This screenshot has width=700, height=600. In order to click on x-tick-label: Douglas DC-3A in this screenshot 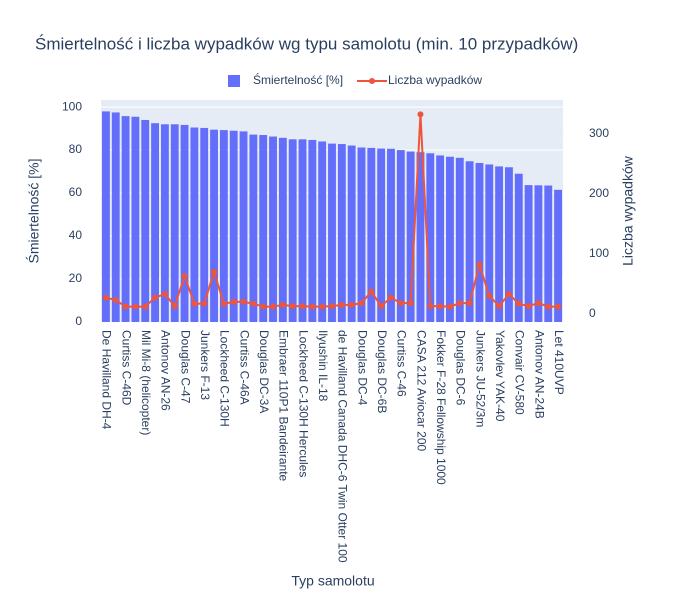, I will do `click(264, 371)`.